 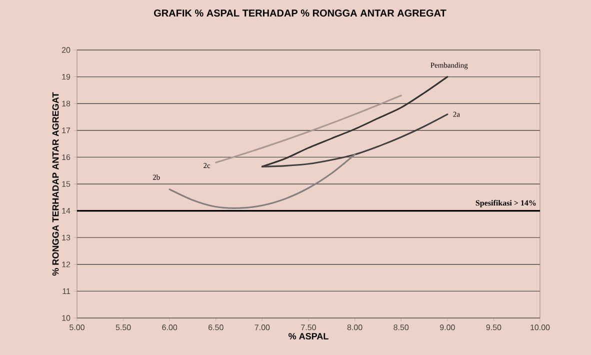 What do you see at coordinates (123, 327) in the screenshot?
I see `x-tick-label: 5.50` at bounding box center [123, 327].